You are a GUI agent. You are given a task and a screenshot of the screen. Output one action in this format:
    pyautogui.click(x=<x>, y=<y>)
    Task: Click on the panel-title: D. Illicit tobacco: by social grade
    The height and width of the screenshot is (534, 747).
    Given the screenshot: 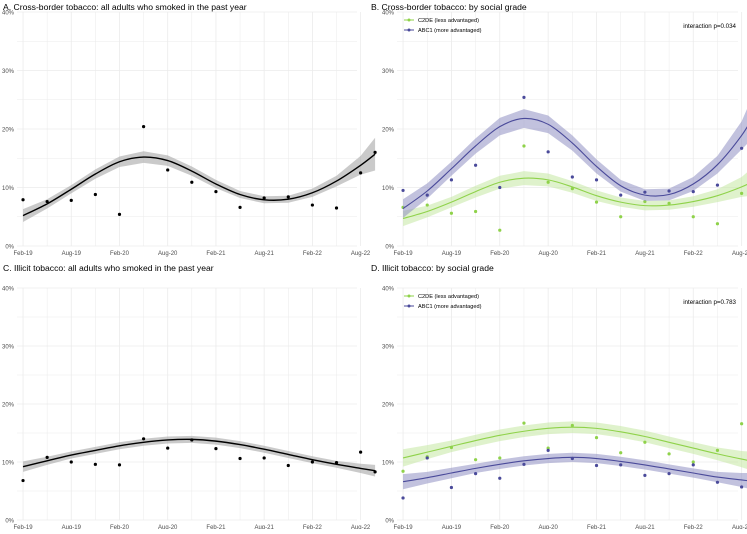 What is the action you would take?
    pyautogui.click(x=432, y=268)
    